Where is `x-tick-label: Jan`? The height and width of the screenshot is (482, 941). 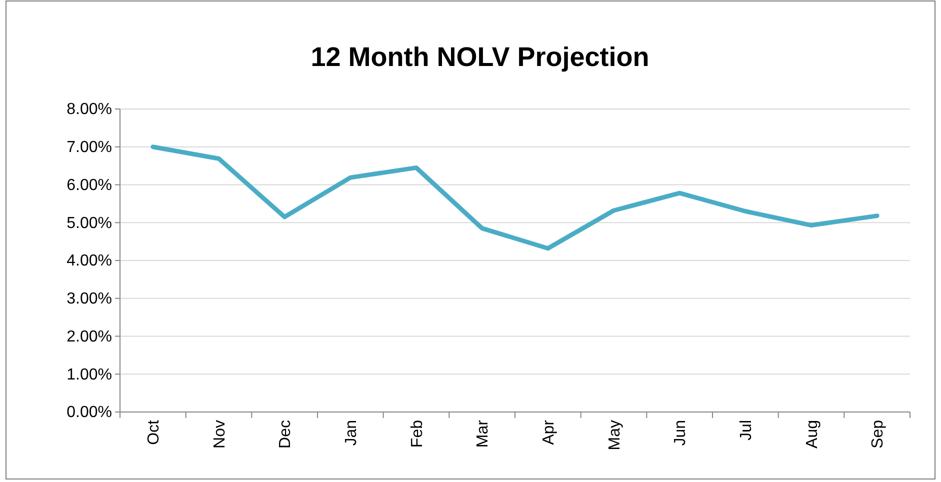
x-tick-label: Jan is located at coordinates (351, 433).